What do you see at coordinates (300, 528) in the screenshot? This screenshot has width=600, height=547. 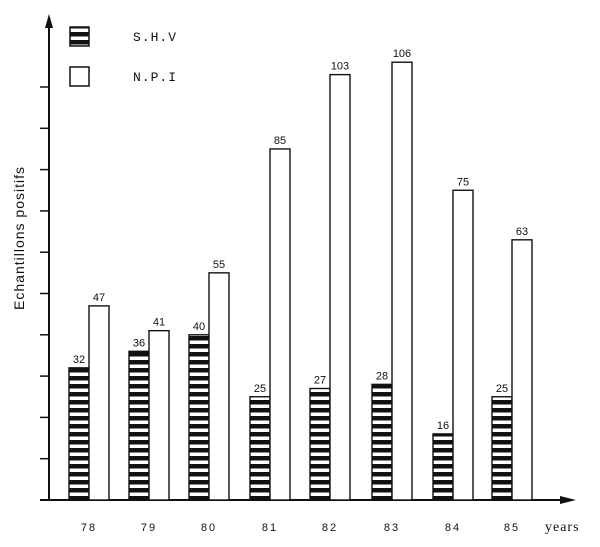 I see `x-tick-labels: 78 79 80 81 82 83 84 85` at bounding box center [300, 528].